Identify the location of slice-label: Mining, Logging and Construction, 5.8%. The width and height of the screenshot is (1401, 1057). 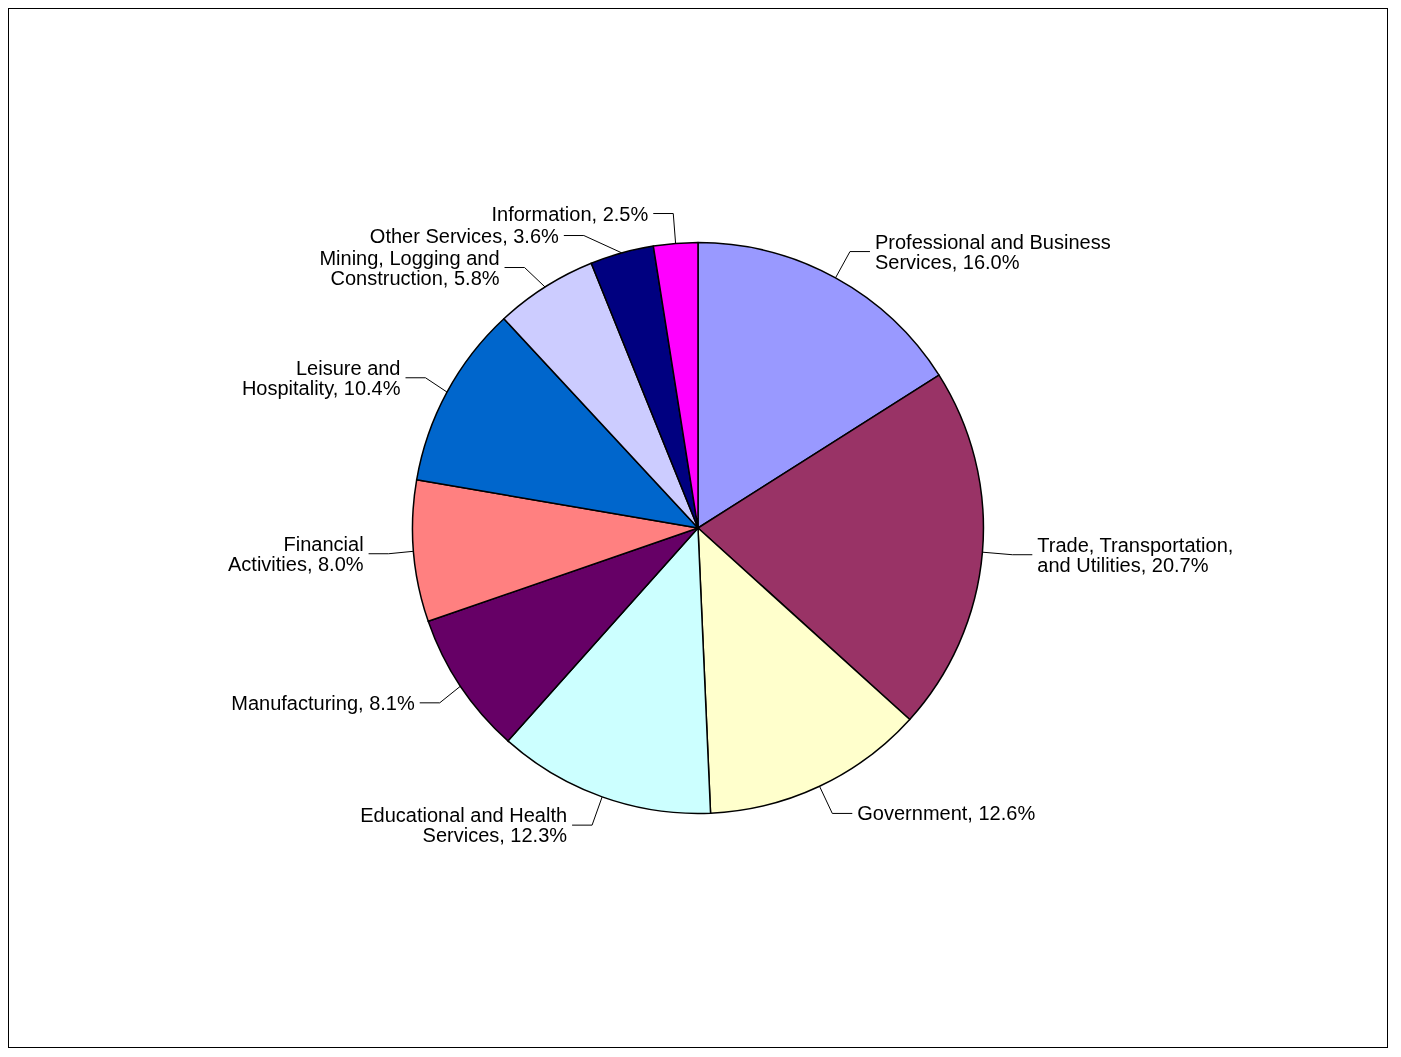
(409, 267).